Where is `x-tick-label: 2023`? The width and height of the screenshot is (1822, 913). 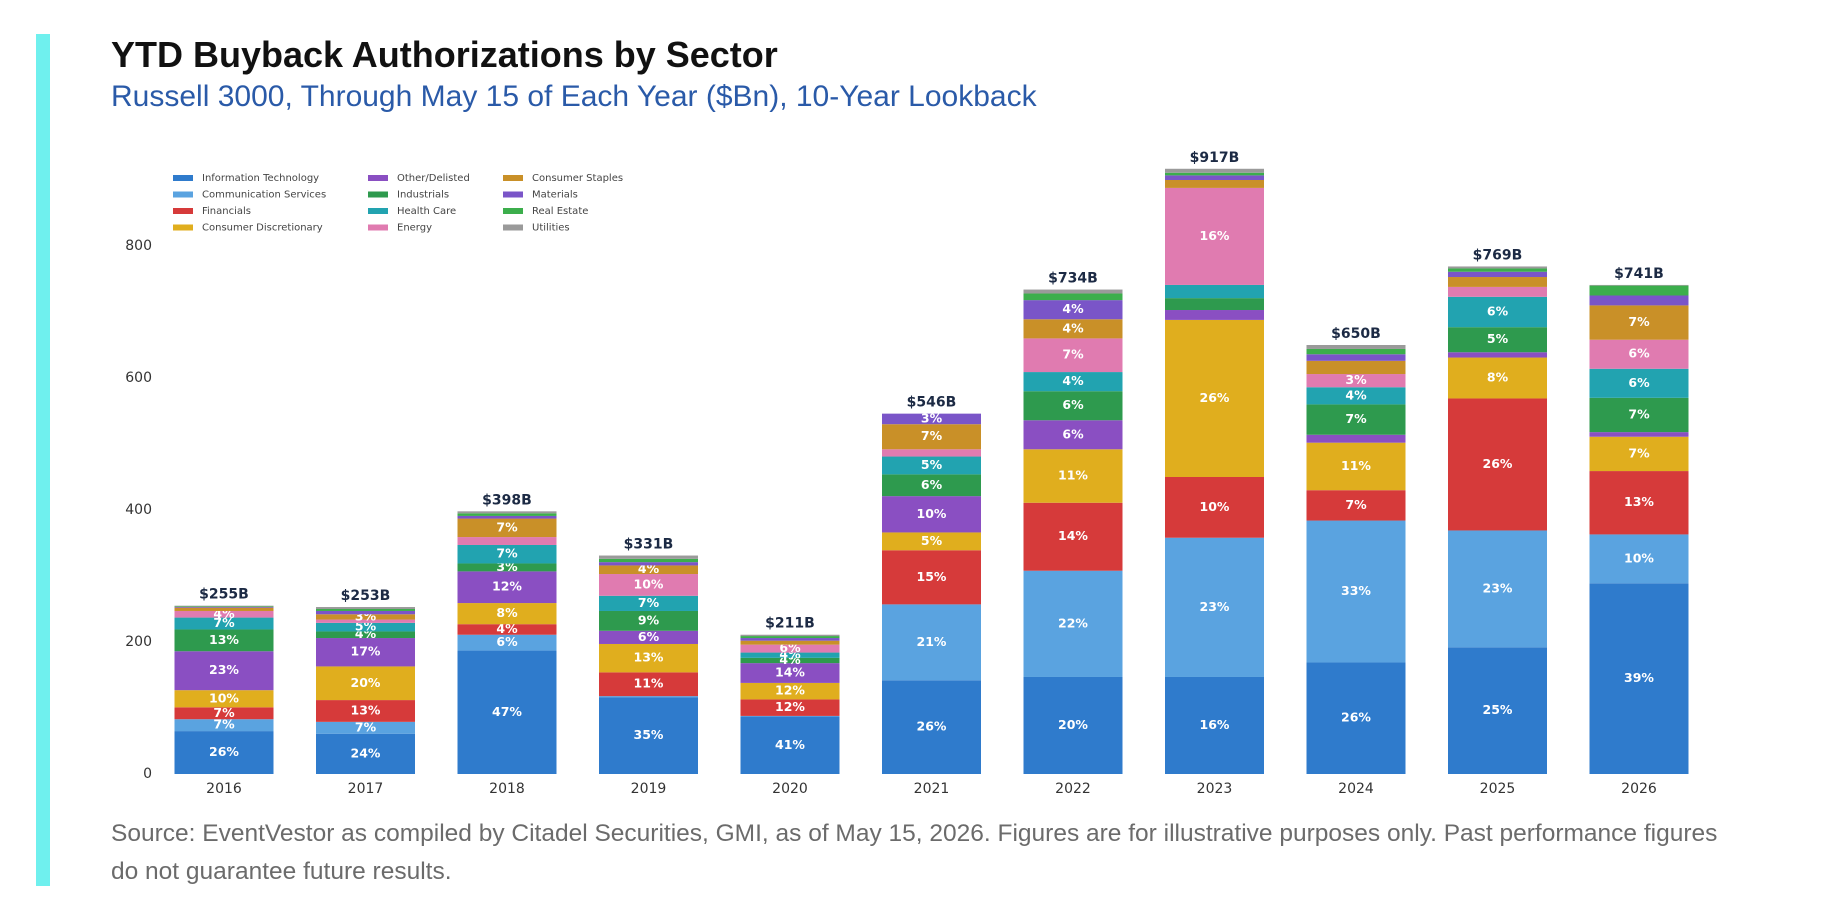 x-tick-label: 2023 is located at coordinates (1215, 789).